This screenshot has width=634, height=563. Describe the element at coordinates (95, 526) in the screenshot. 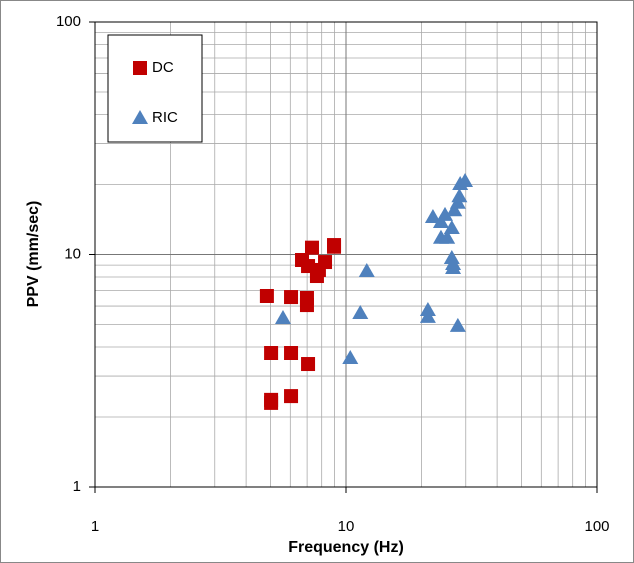

I see `x-tick-label: 1` at that location.